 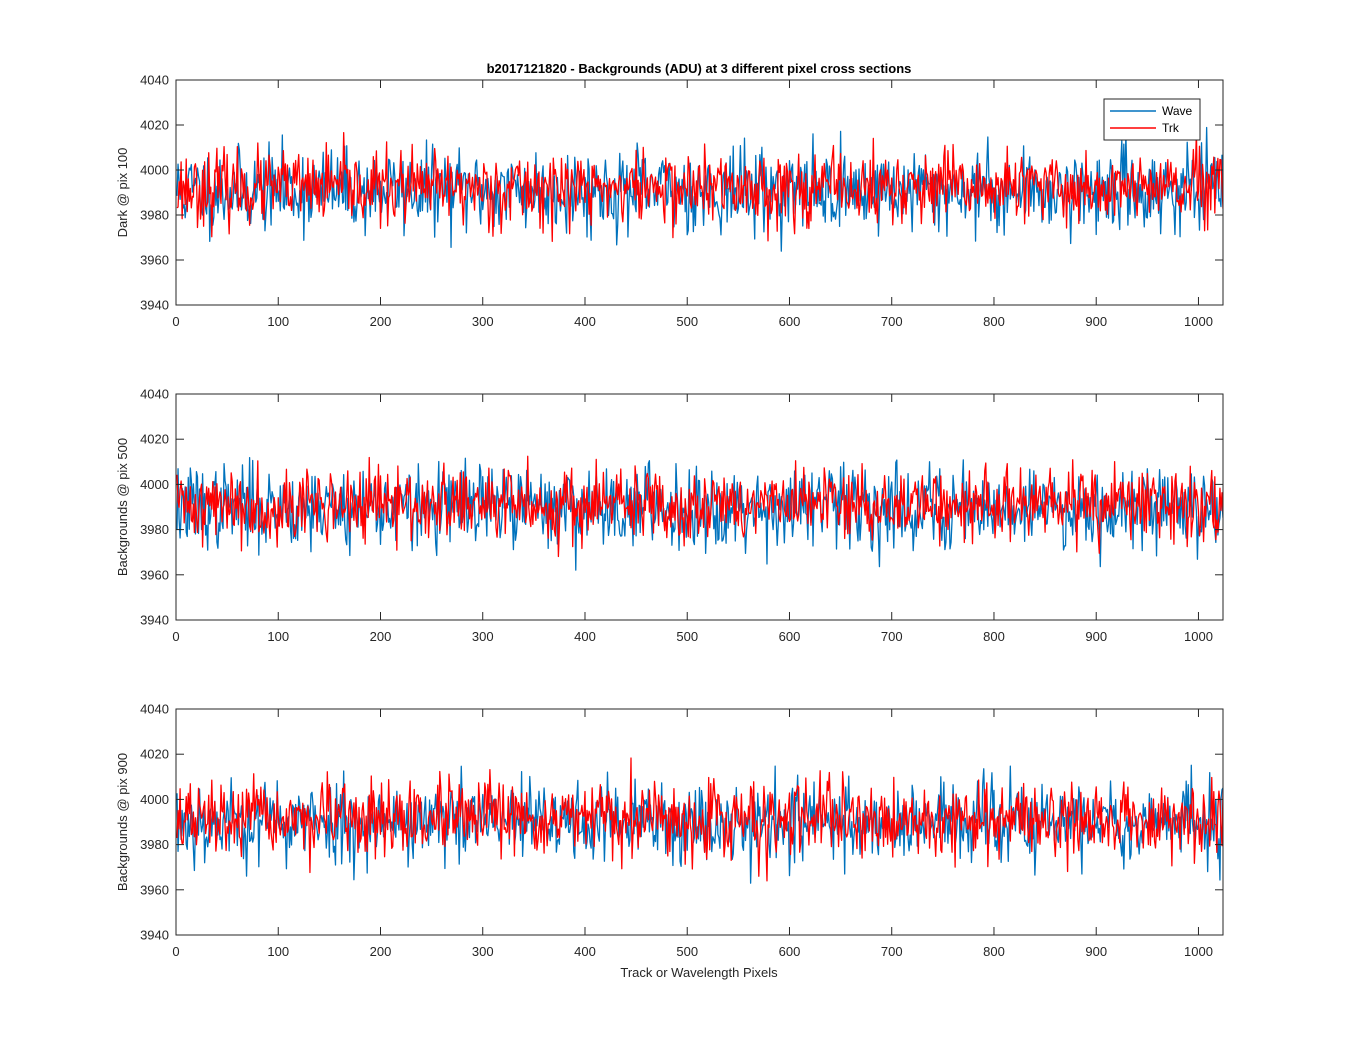 I want to click on legend-label-trk: Trk, so click(x=1171, y=128).